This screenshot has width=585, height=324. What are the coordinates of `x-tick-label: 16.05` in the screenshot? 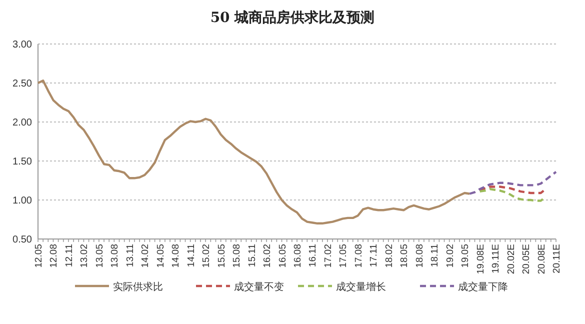 It's located at (282, 256).